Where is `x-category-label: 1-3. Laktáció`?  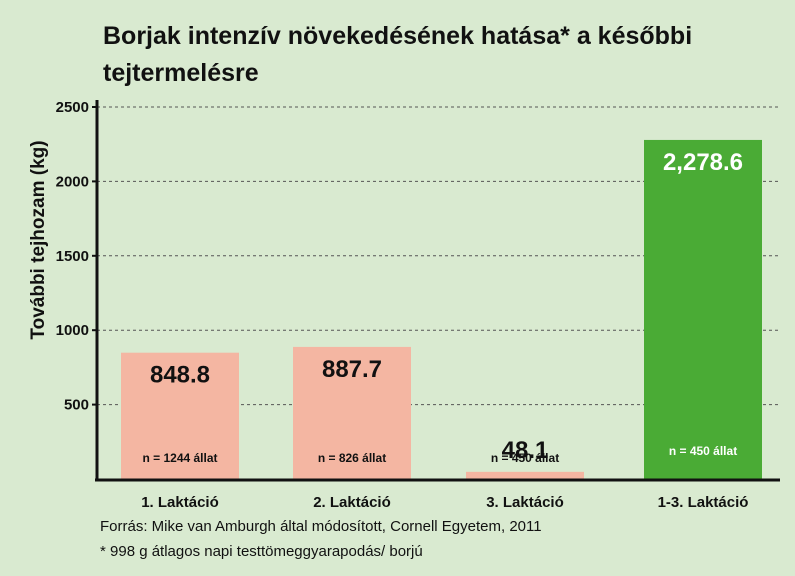
x-category-label: 1-3. Laktáció is located at coordinates (703, 502).